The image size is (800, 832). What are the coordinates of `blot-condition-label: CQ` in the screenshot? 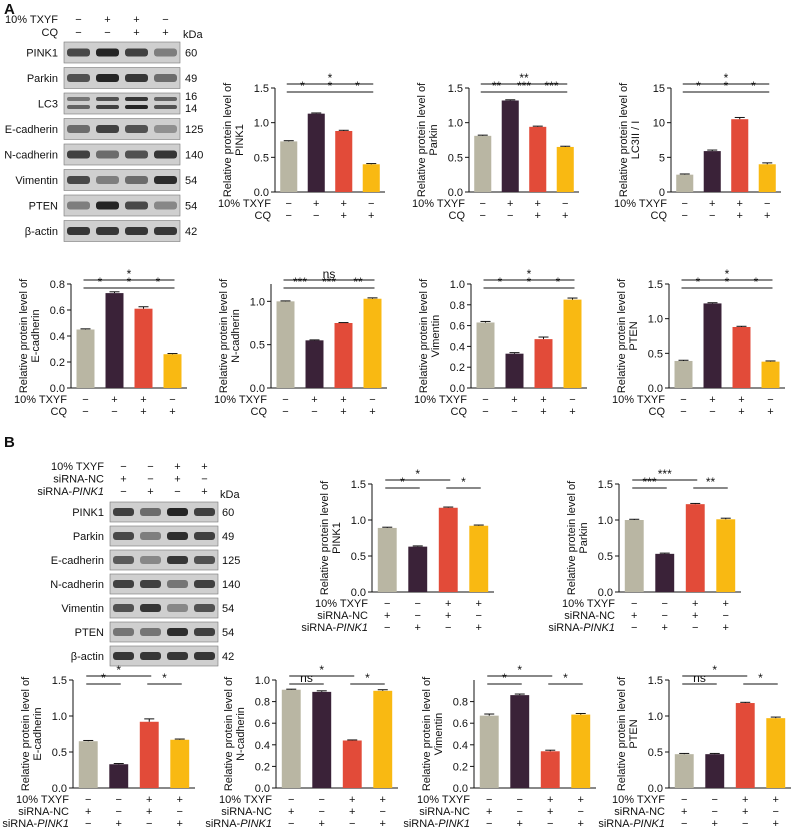 It's located at (50, 33).